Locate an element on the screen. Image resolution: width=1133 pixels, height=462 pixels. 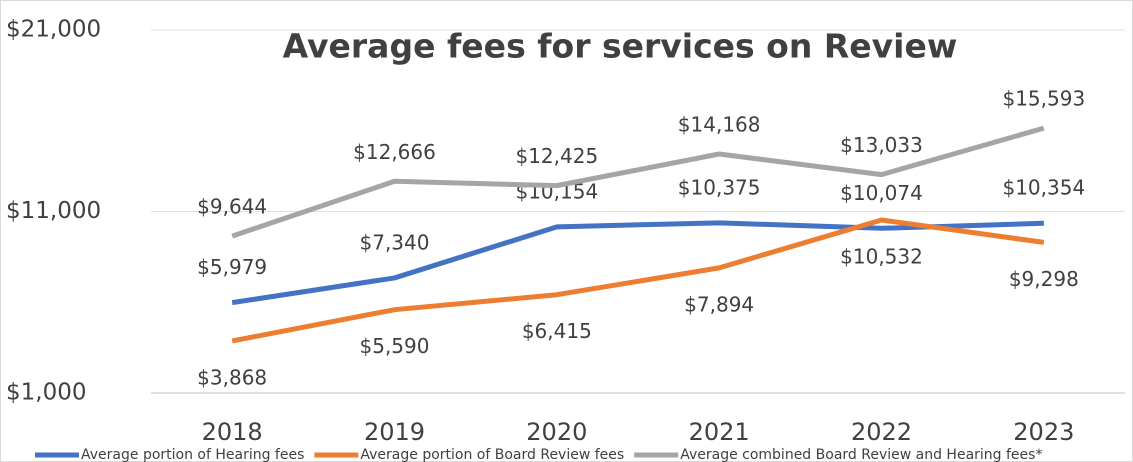
data-label: $13,033 is located at coordinates (881, 145).